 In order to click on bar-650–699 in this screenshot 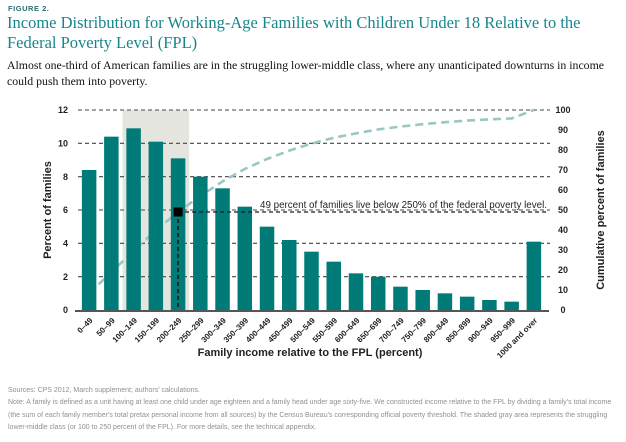, I will do `click(378, 293)`.